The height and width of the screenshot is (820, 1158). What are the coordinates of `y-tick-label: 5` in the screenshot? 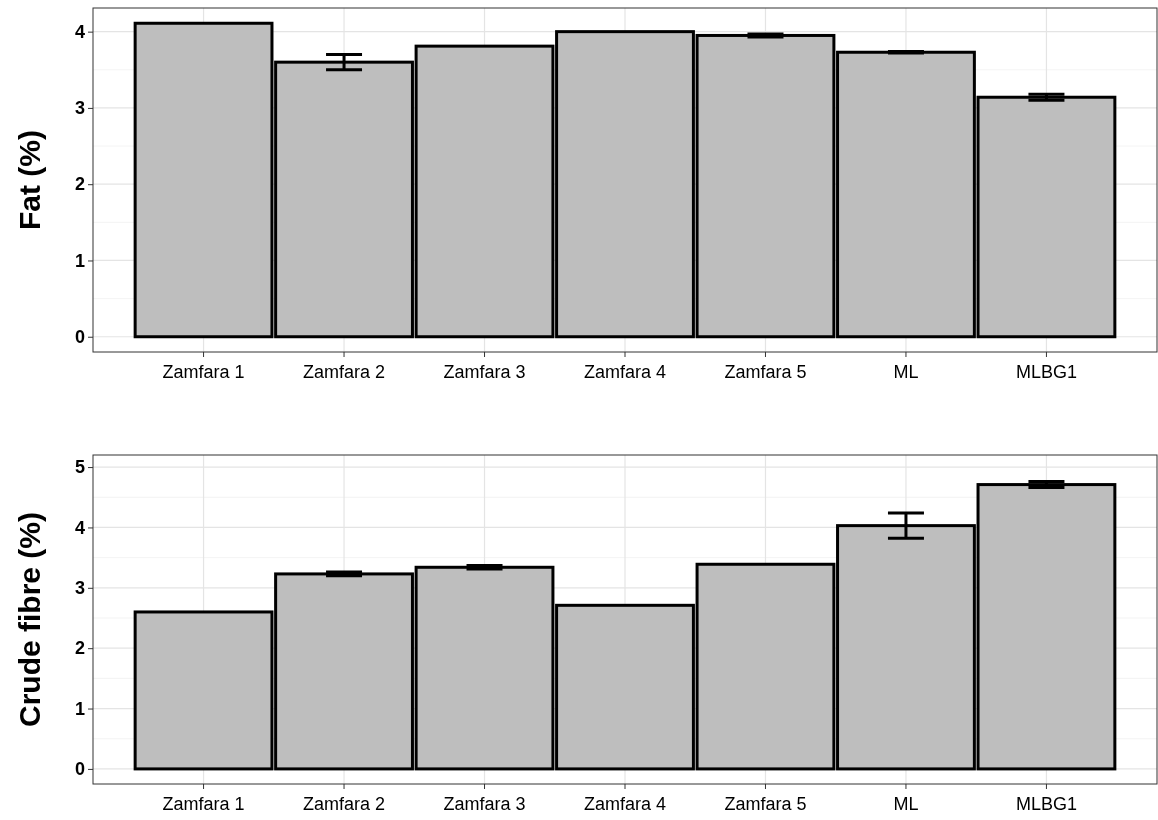 It's located at (79, 467).